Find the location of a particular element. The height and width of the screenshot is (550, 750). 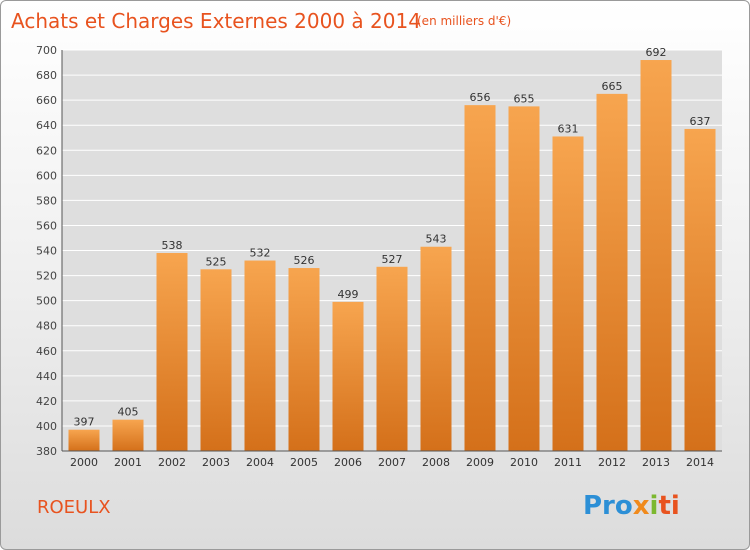

data-label: 526 is located at coordinates (304, 260).